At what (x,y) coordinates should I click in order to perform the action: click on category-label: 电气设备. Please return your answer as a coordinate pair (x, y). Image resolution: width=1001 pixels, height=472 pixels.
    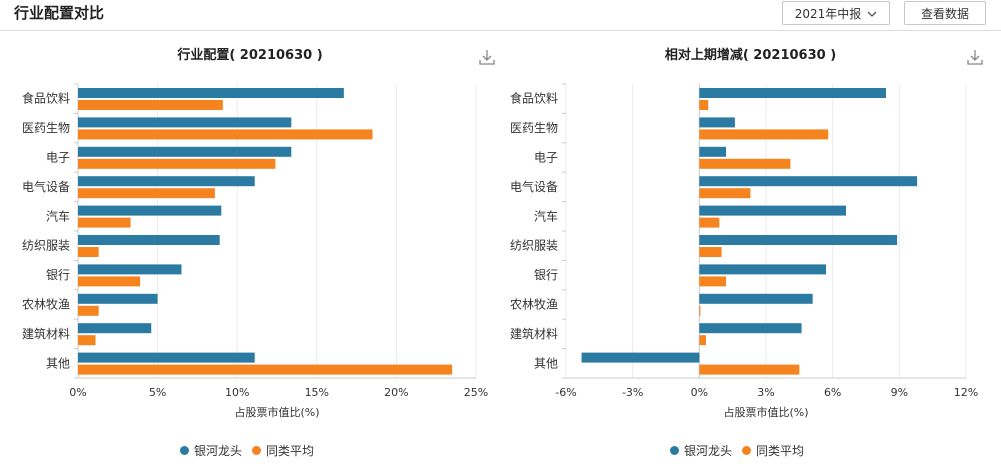
    Looking at the image, I should click on (534, 186).